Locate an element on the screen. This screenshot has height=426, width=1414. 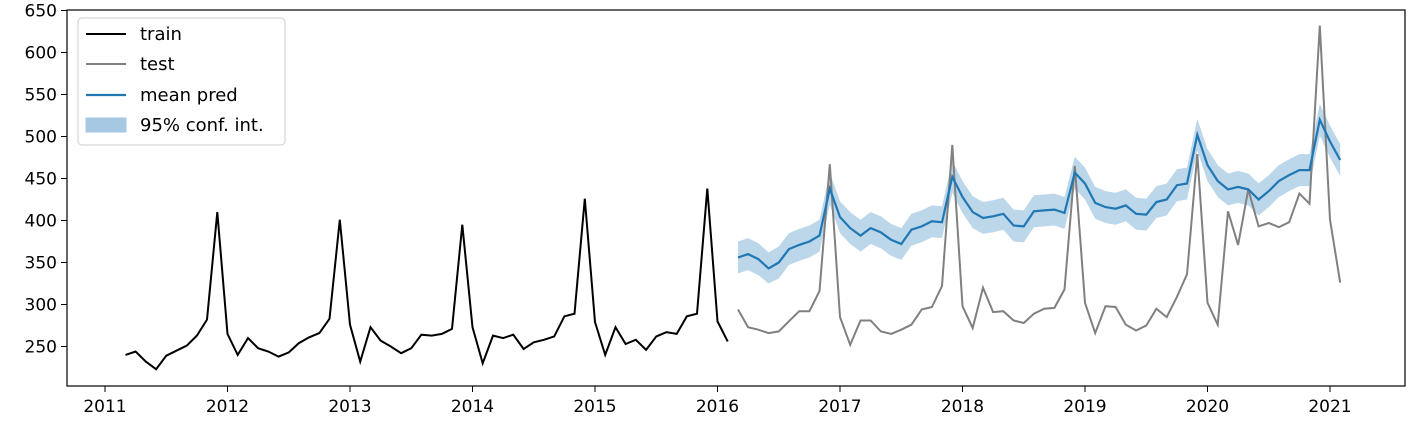
y-axis: 250 300 350 400 450 500 550 600 650 is located at coordinates (46, 180).